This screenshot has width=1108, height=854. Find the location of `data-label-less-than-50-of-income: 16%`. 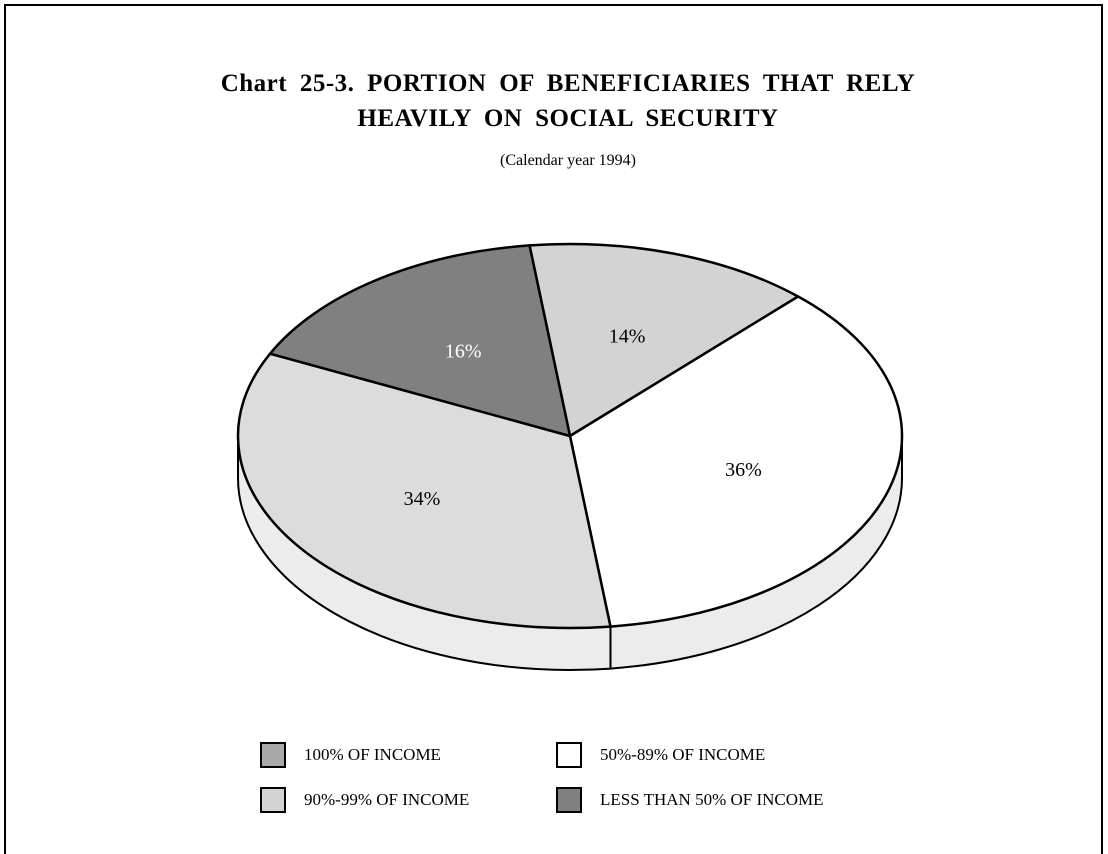

data-label-less-than-50-of-income: 16% is located at coordinates (463, 351).